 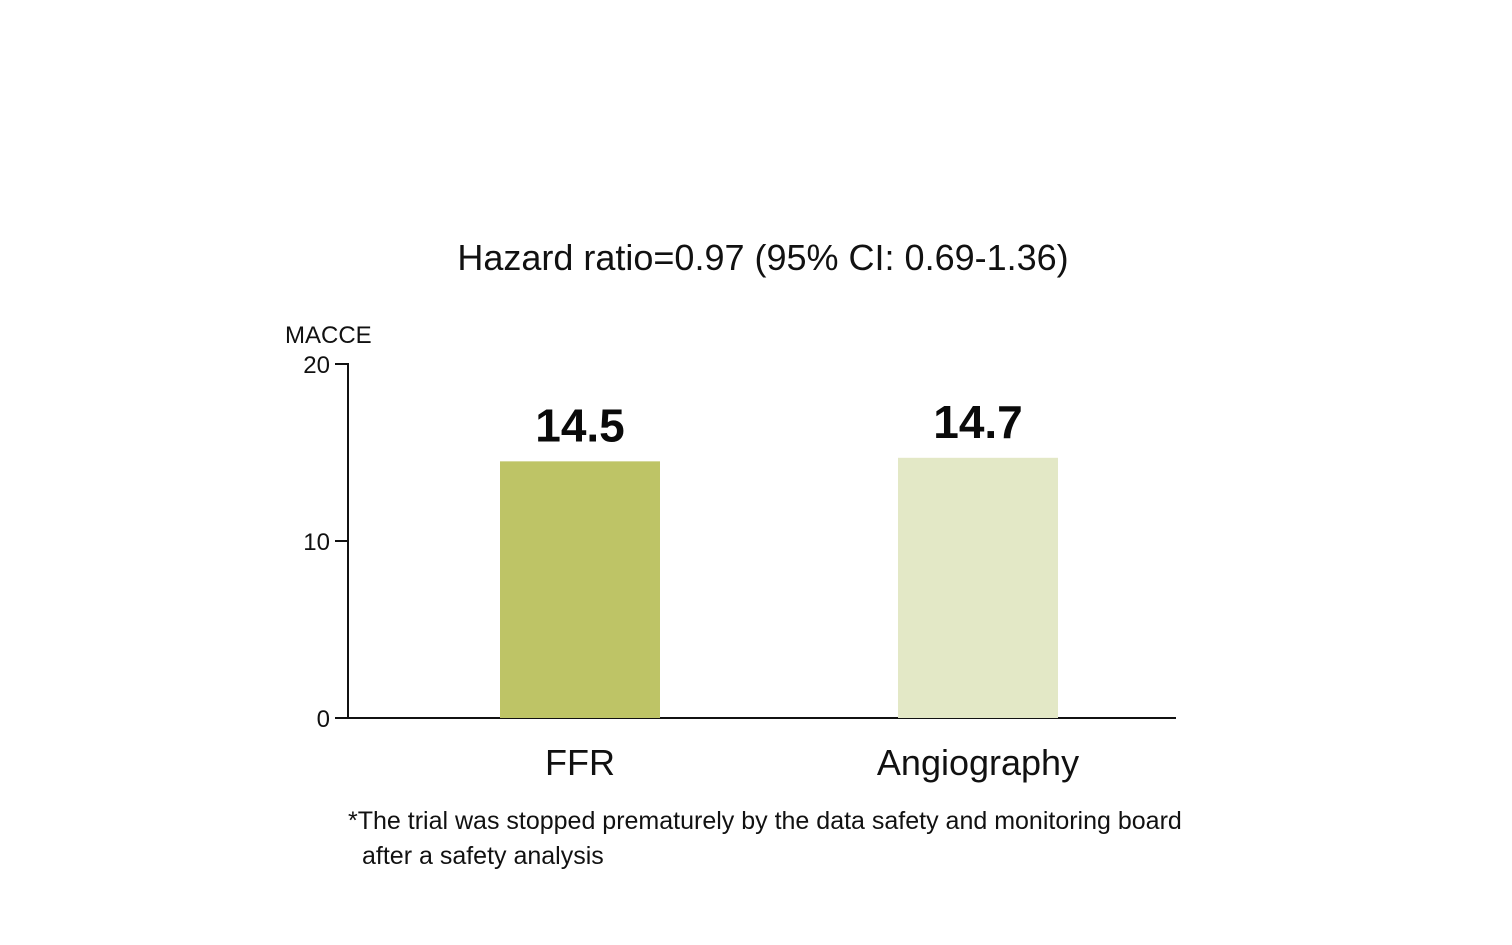 What do you see at coordinates (812, 762) in the screenshot?
I see `category-labels: FFR Angiography` at bounding box center [812, 762].